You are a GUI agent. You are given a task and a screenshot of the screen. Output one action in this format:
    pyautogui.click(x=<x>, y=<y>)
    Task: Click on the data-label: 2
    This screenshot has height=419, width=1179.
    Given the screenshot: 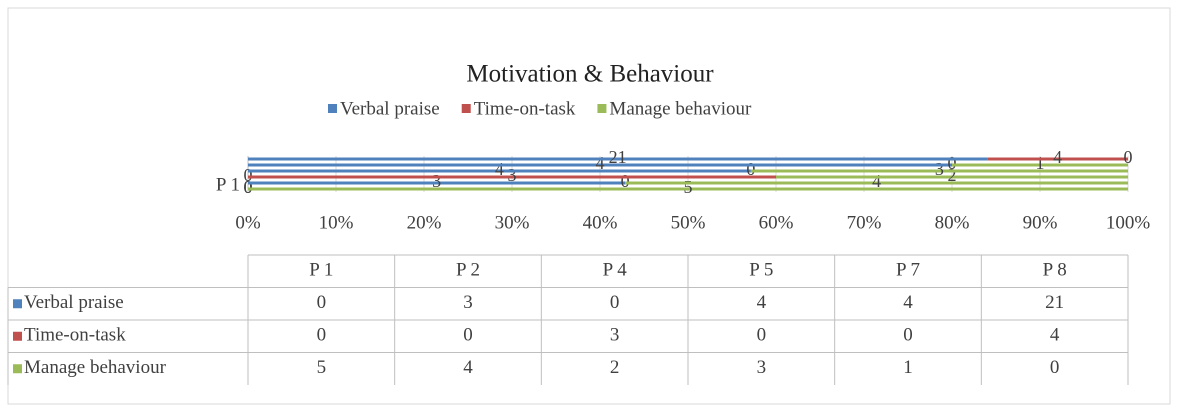 What is the action you would take?
    pyautogui.click(x=952, y=175)
    